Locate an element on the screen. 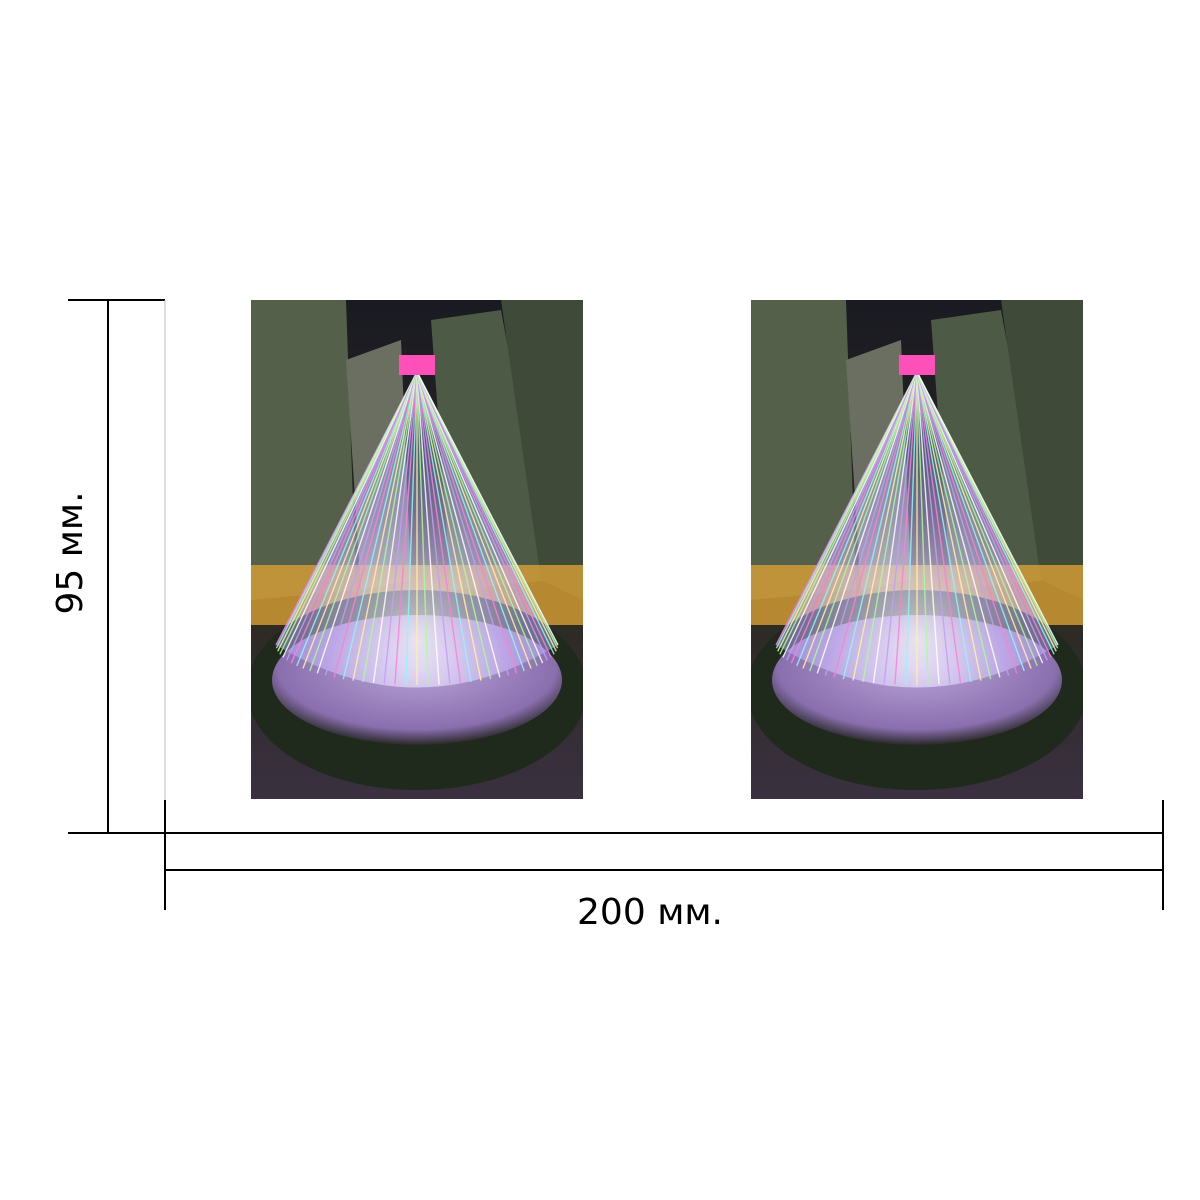  width-label: 200 мм. is located at coordinates (650, 912).